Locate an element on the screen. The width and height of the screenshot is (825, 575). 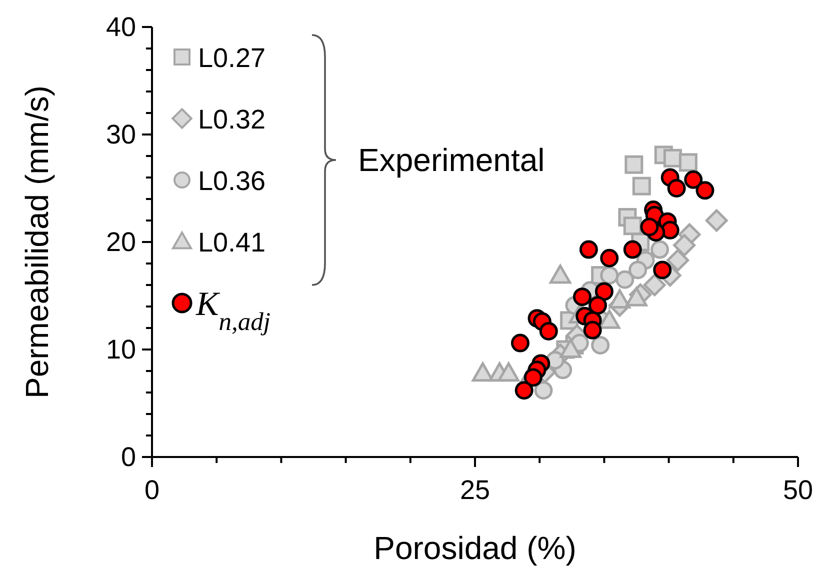
legend-label: L0.32 is located at coordinates (232, 119).